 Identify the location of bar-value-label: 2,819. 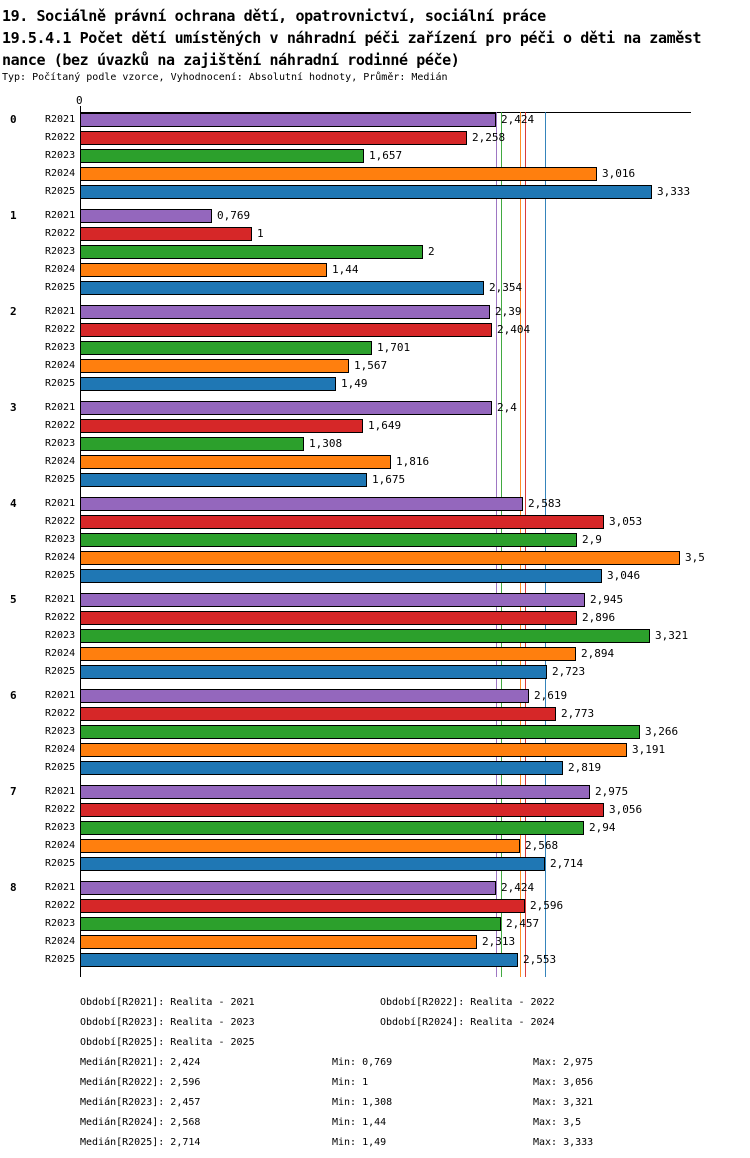
(585, 767).